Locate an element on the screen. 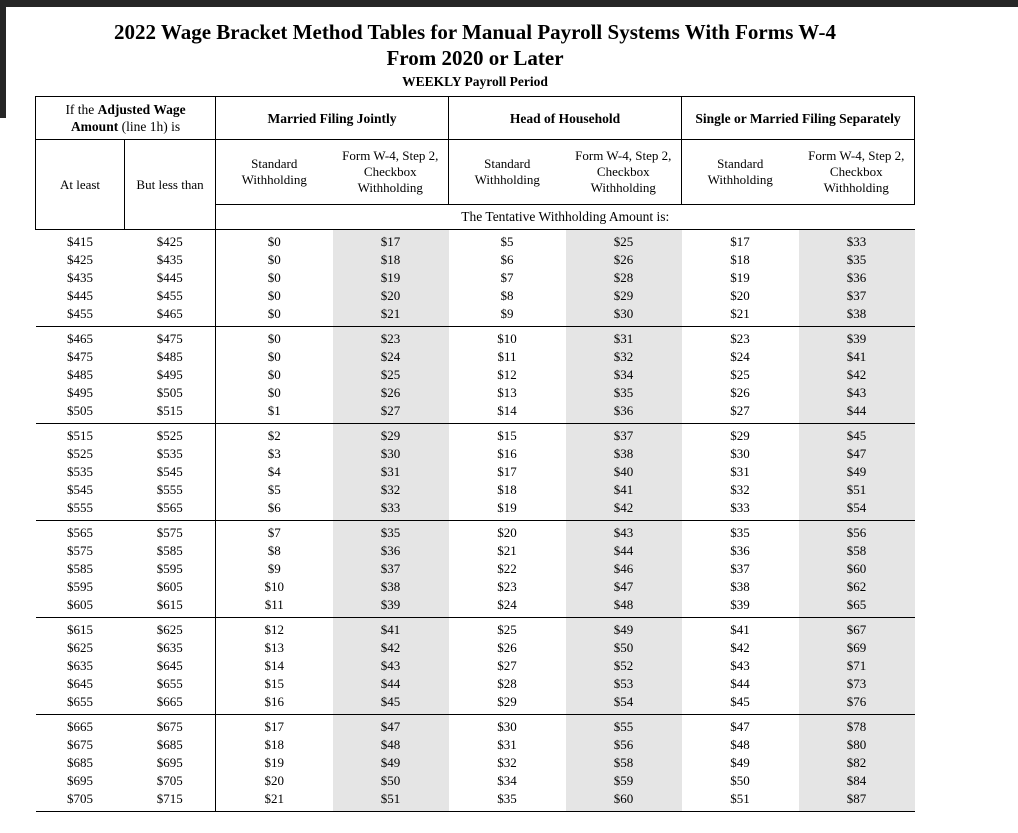 The height and width of the screenshot is (833, 1018). header-single-checkbox-withholding: Form W-4, Step 2, Checkbox Withholding is located at coordinates (857, 172).